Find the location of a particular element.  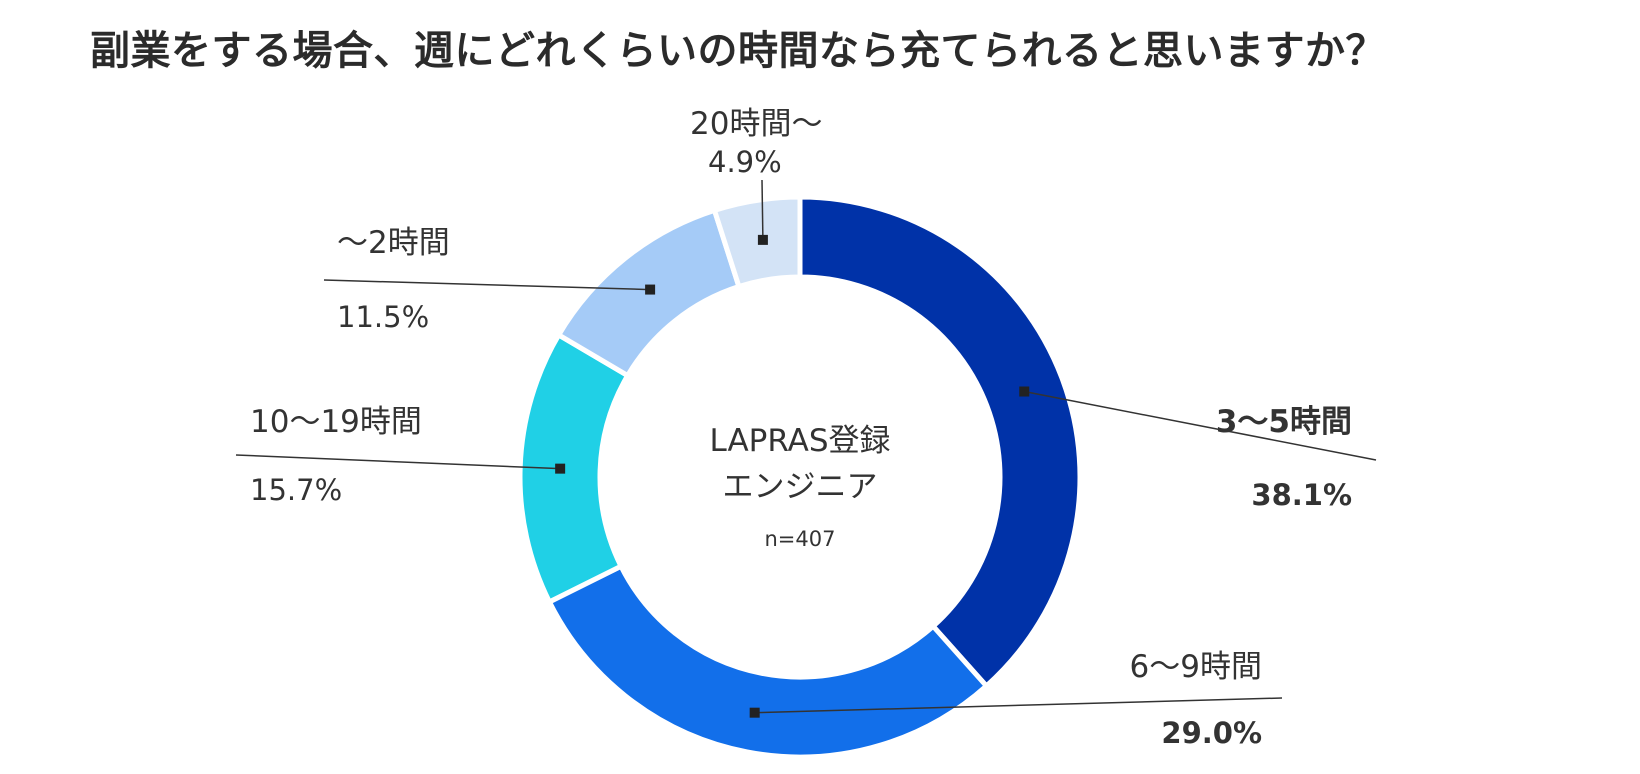

slice-value-label: 4.9% is located at coordinates (745, 162).